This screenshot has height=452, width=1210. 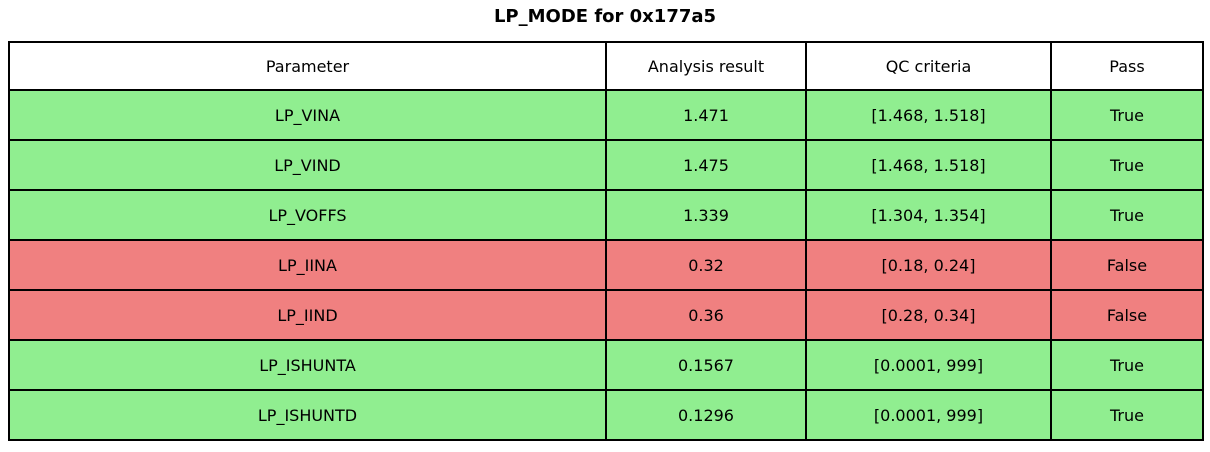 I want to click on table-row: LP_IINA 0.32 [0.18, 0.24] False, so click(x=606, y=265).